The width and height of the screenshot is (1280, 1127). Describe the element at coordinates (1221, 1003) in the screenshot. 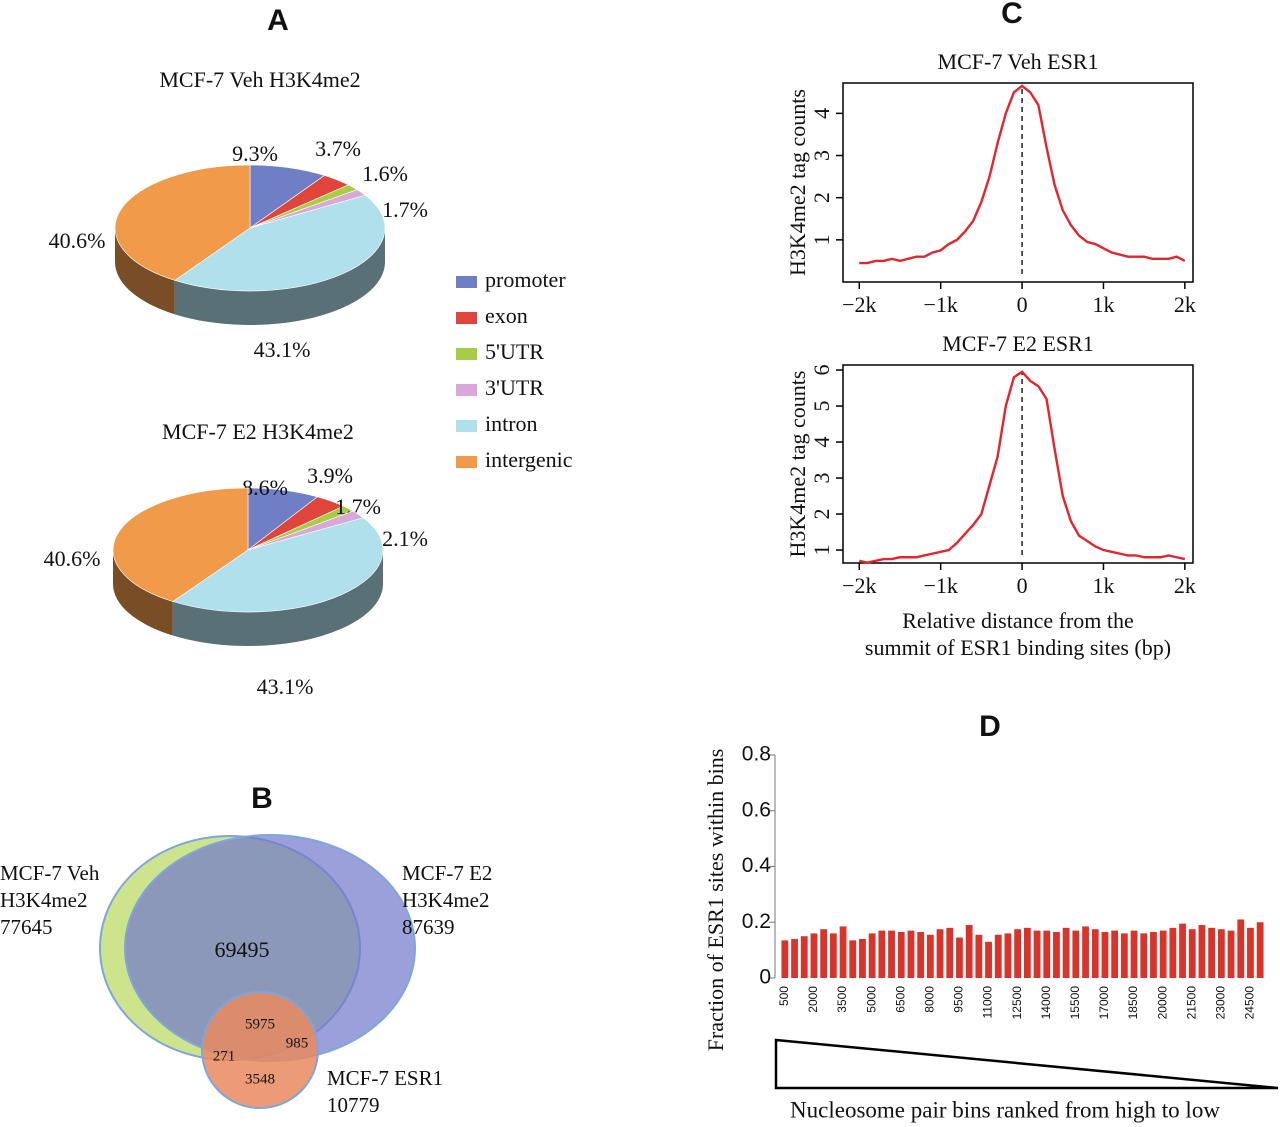

I see `x-tick-label: 23000` at that location.